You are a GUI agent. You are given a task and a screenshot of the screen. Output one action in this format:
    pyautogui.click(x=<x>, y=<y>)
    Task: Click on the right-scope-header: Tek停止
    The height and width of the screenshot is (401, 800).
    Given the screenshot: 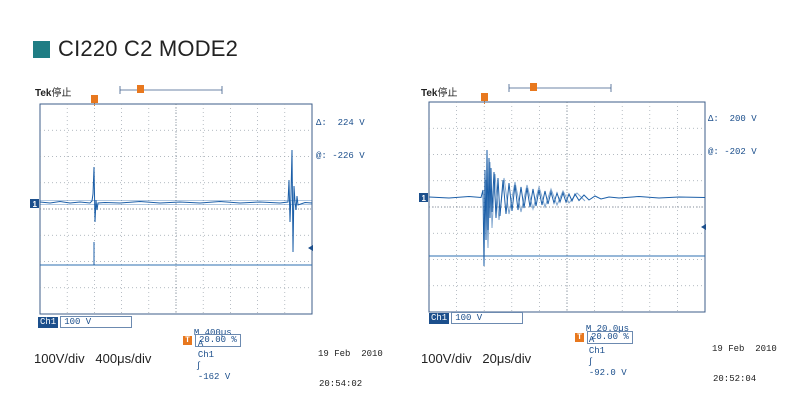 What is the action you would take?
    pyautogui.click(x=439, y=91)
    